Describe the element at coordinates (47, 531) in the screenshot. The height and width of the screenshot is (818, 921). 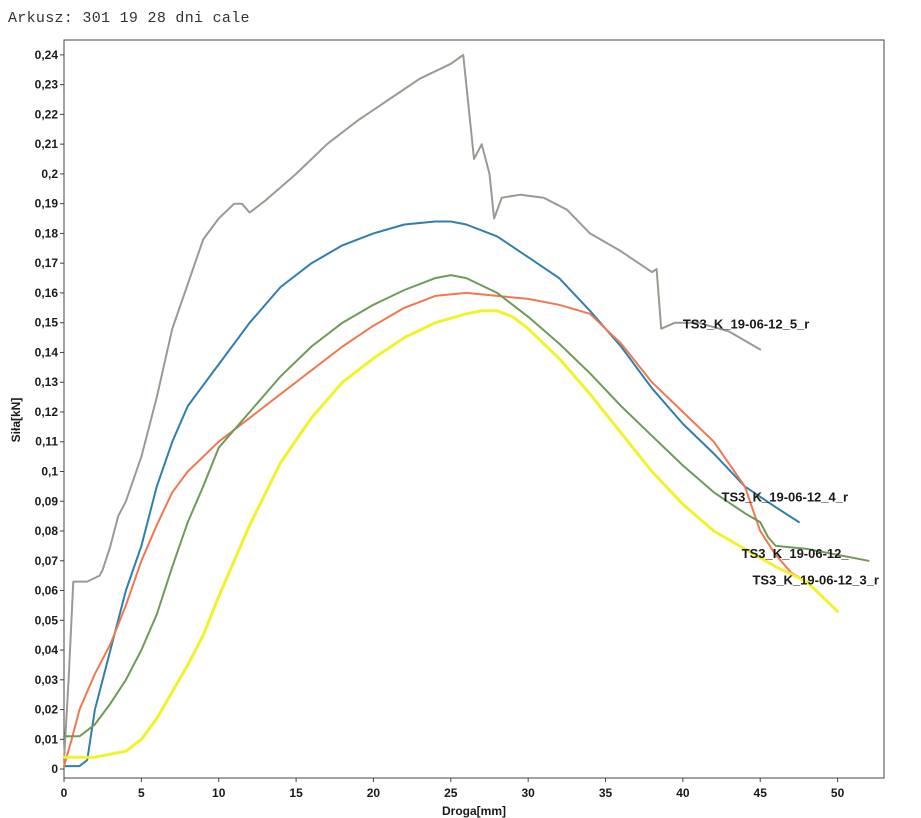
I see `y-tick-label: 0,08` at that location.